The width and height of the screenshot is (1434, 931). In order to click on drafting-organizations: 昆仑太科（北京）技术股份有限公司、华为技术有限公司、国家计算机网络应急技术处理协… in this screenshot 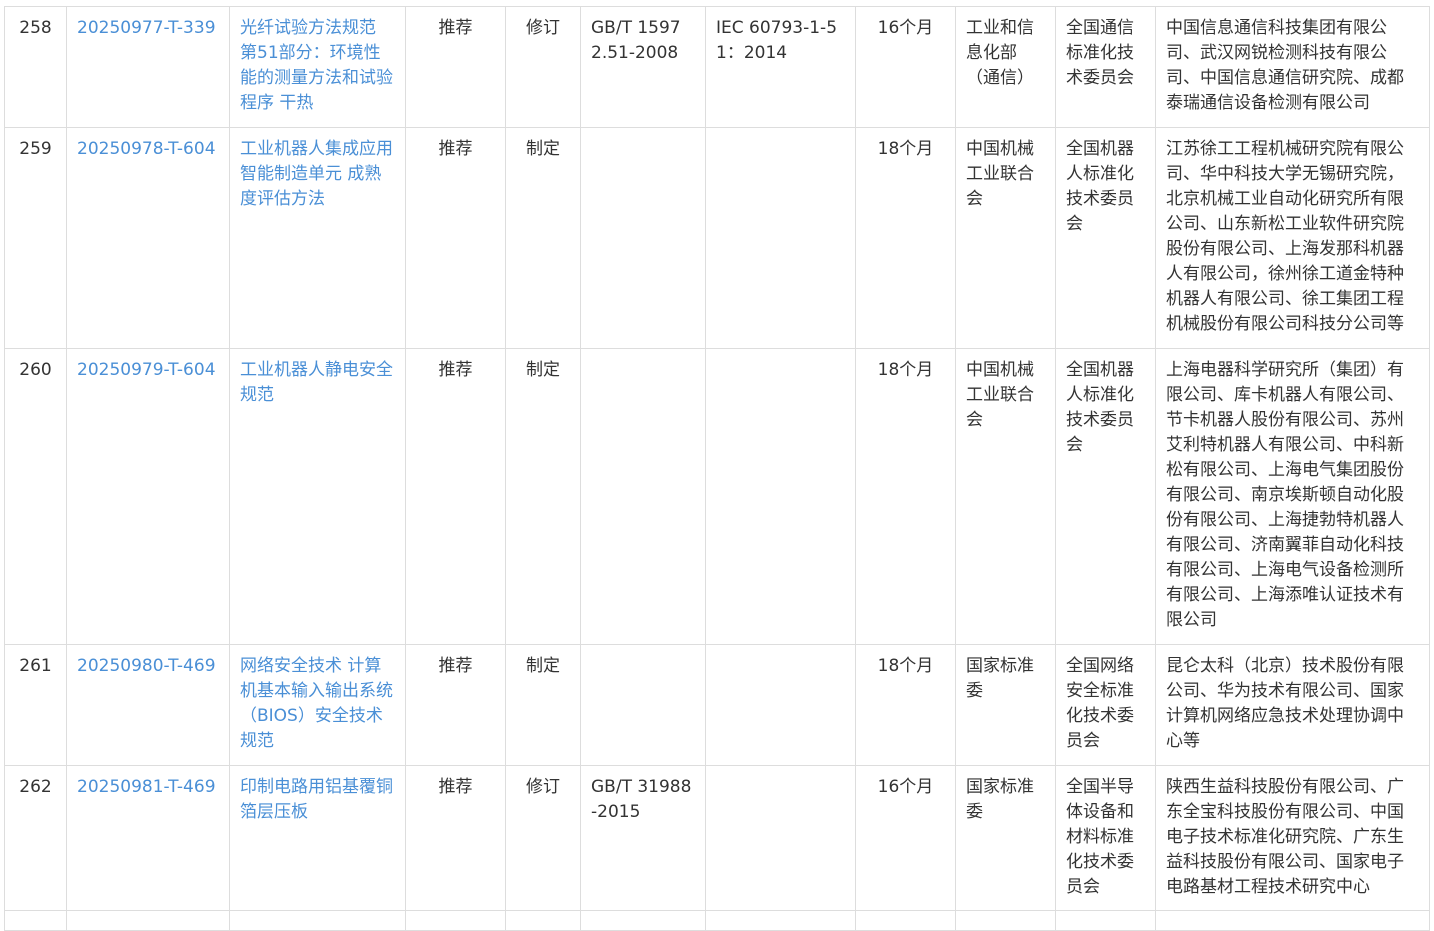, I will do `click(1285, 703)`.